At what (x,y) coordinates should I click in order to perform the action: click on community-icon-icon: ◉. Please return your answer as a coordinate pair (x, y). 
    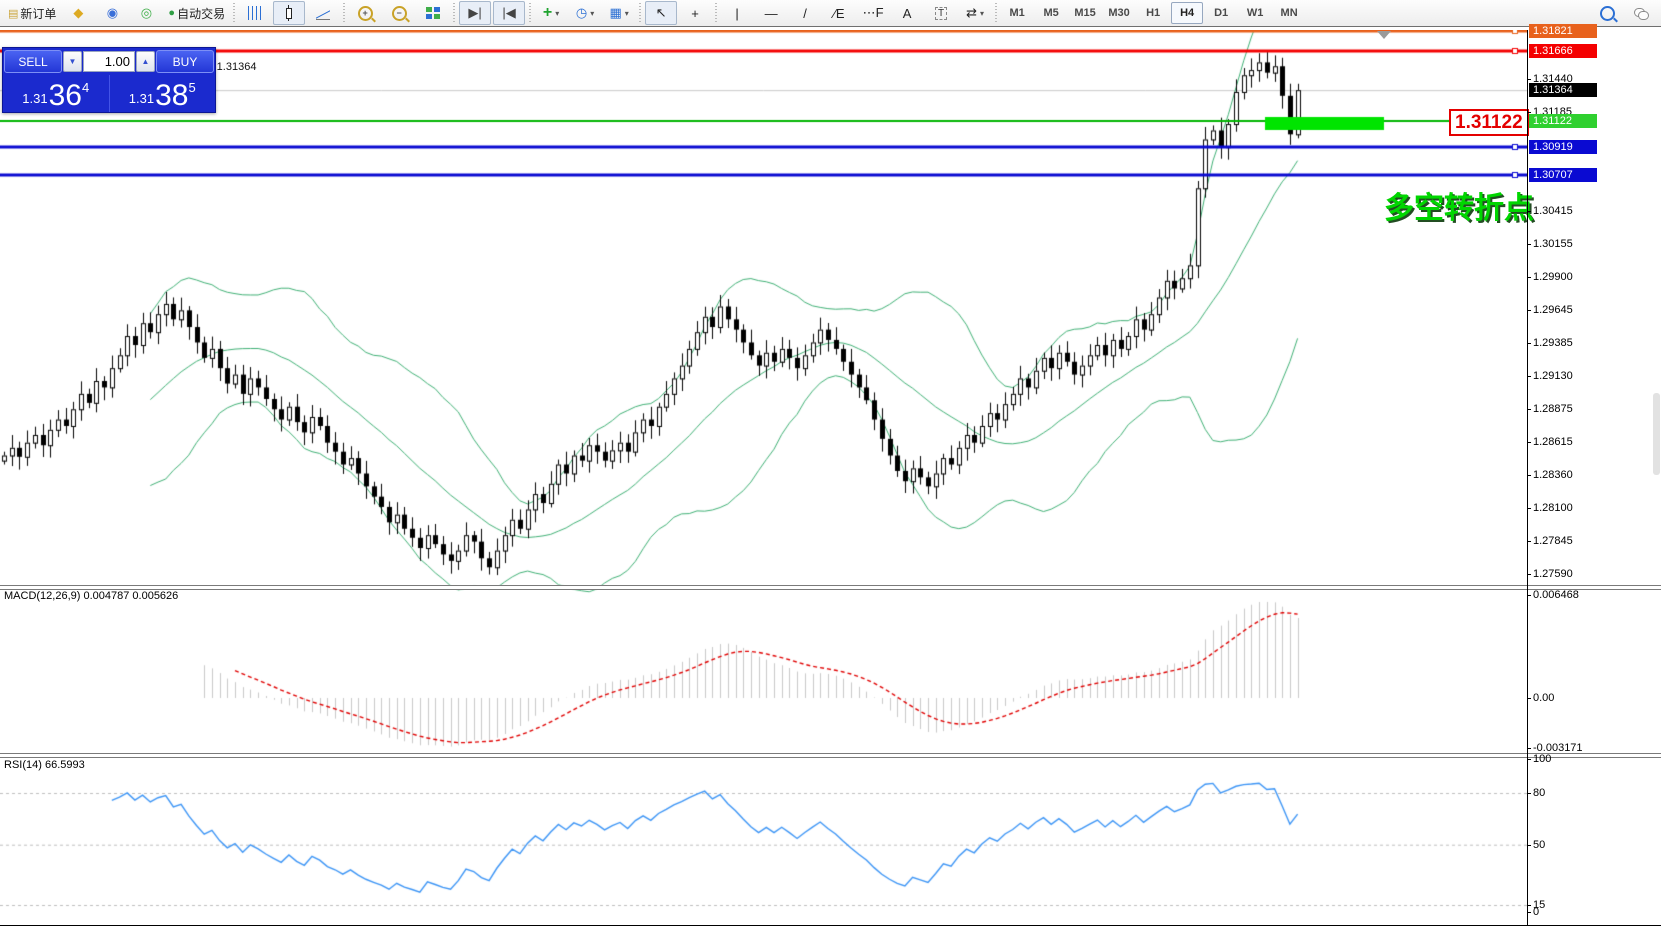
    Looking at the image, I should click on (112, 12).